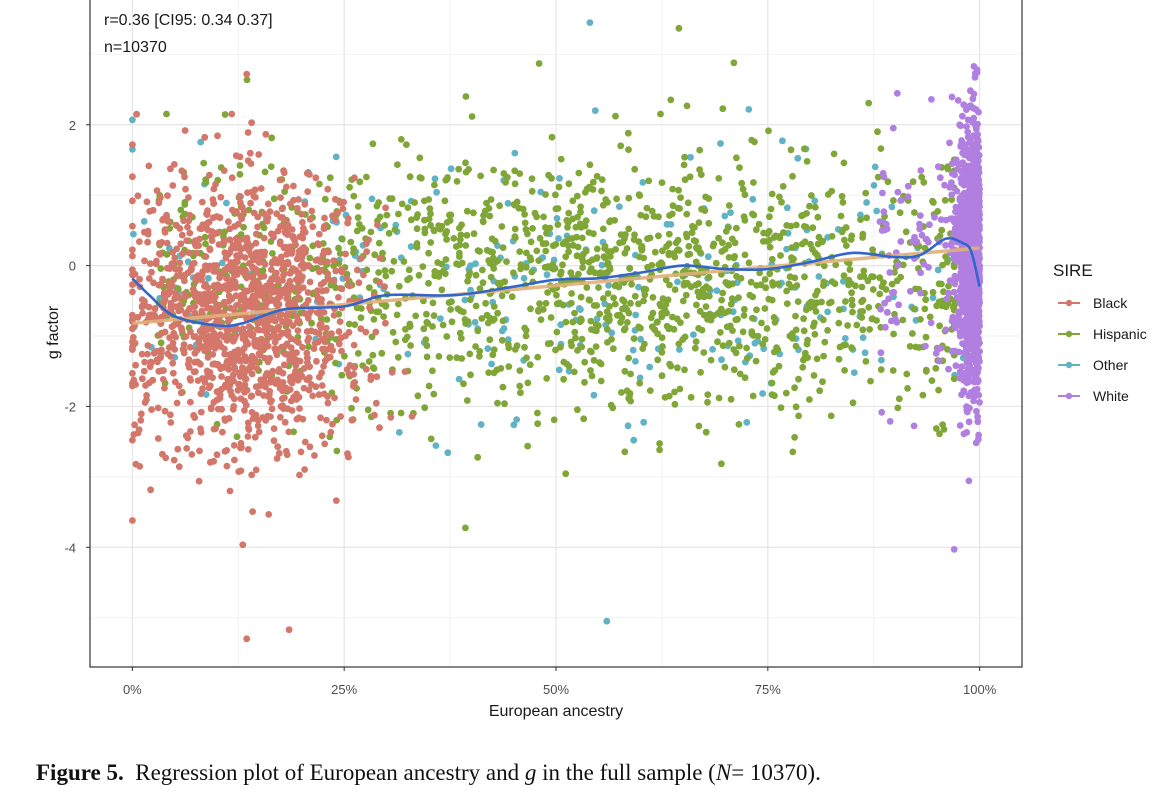  What do you see at coordinates (1069, 396) in the screenshot?
I see `legend-key-dot` at bounding box center [1069, 396].